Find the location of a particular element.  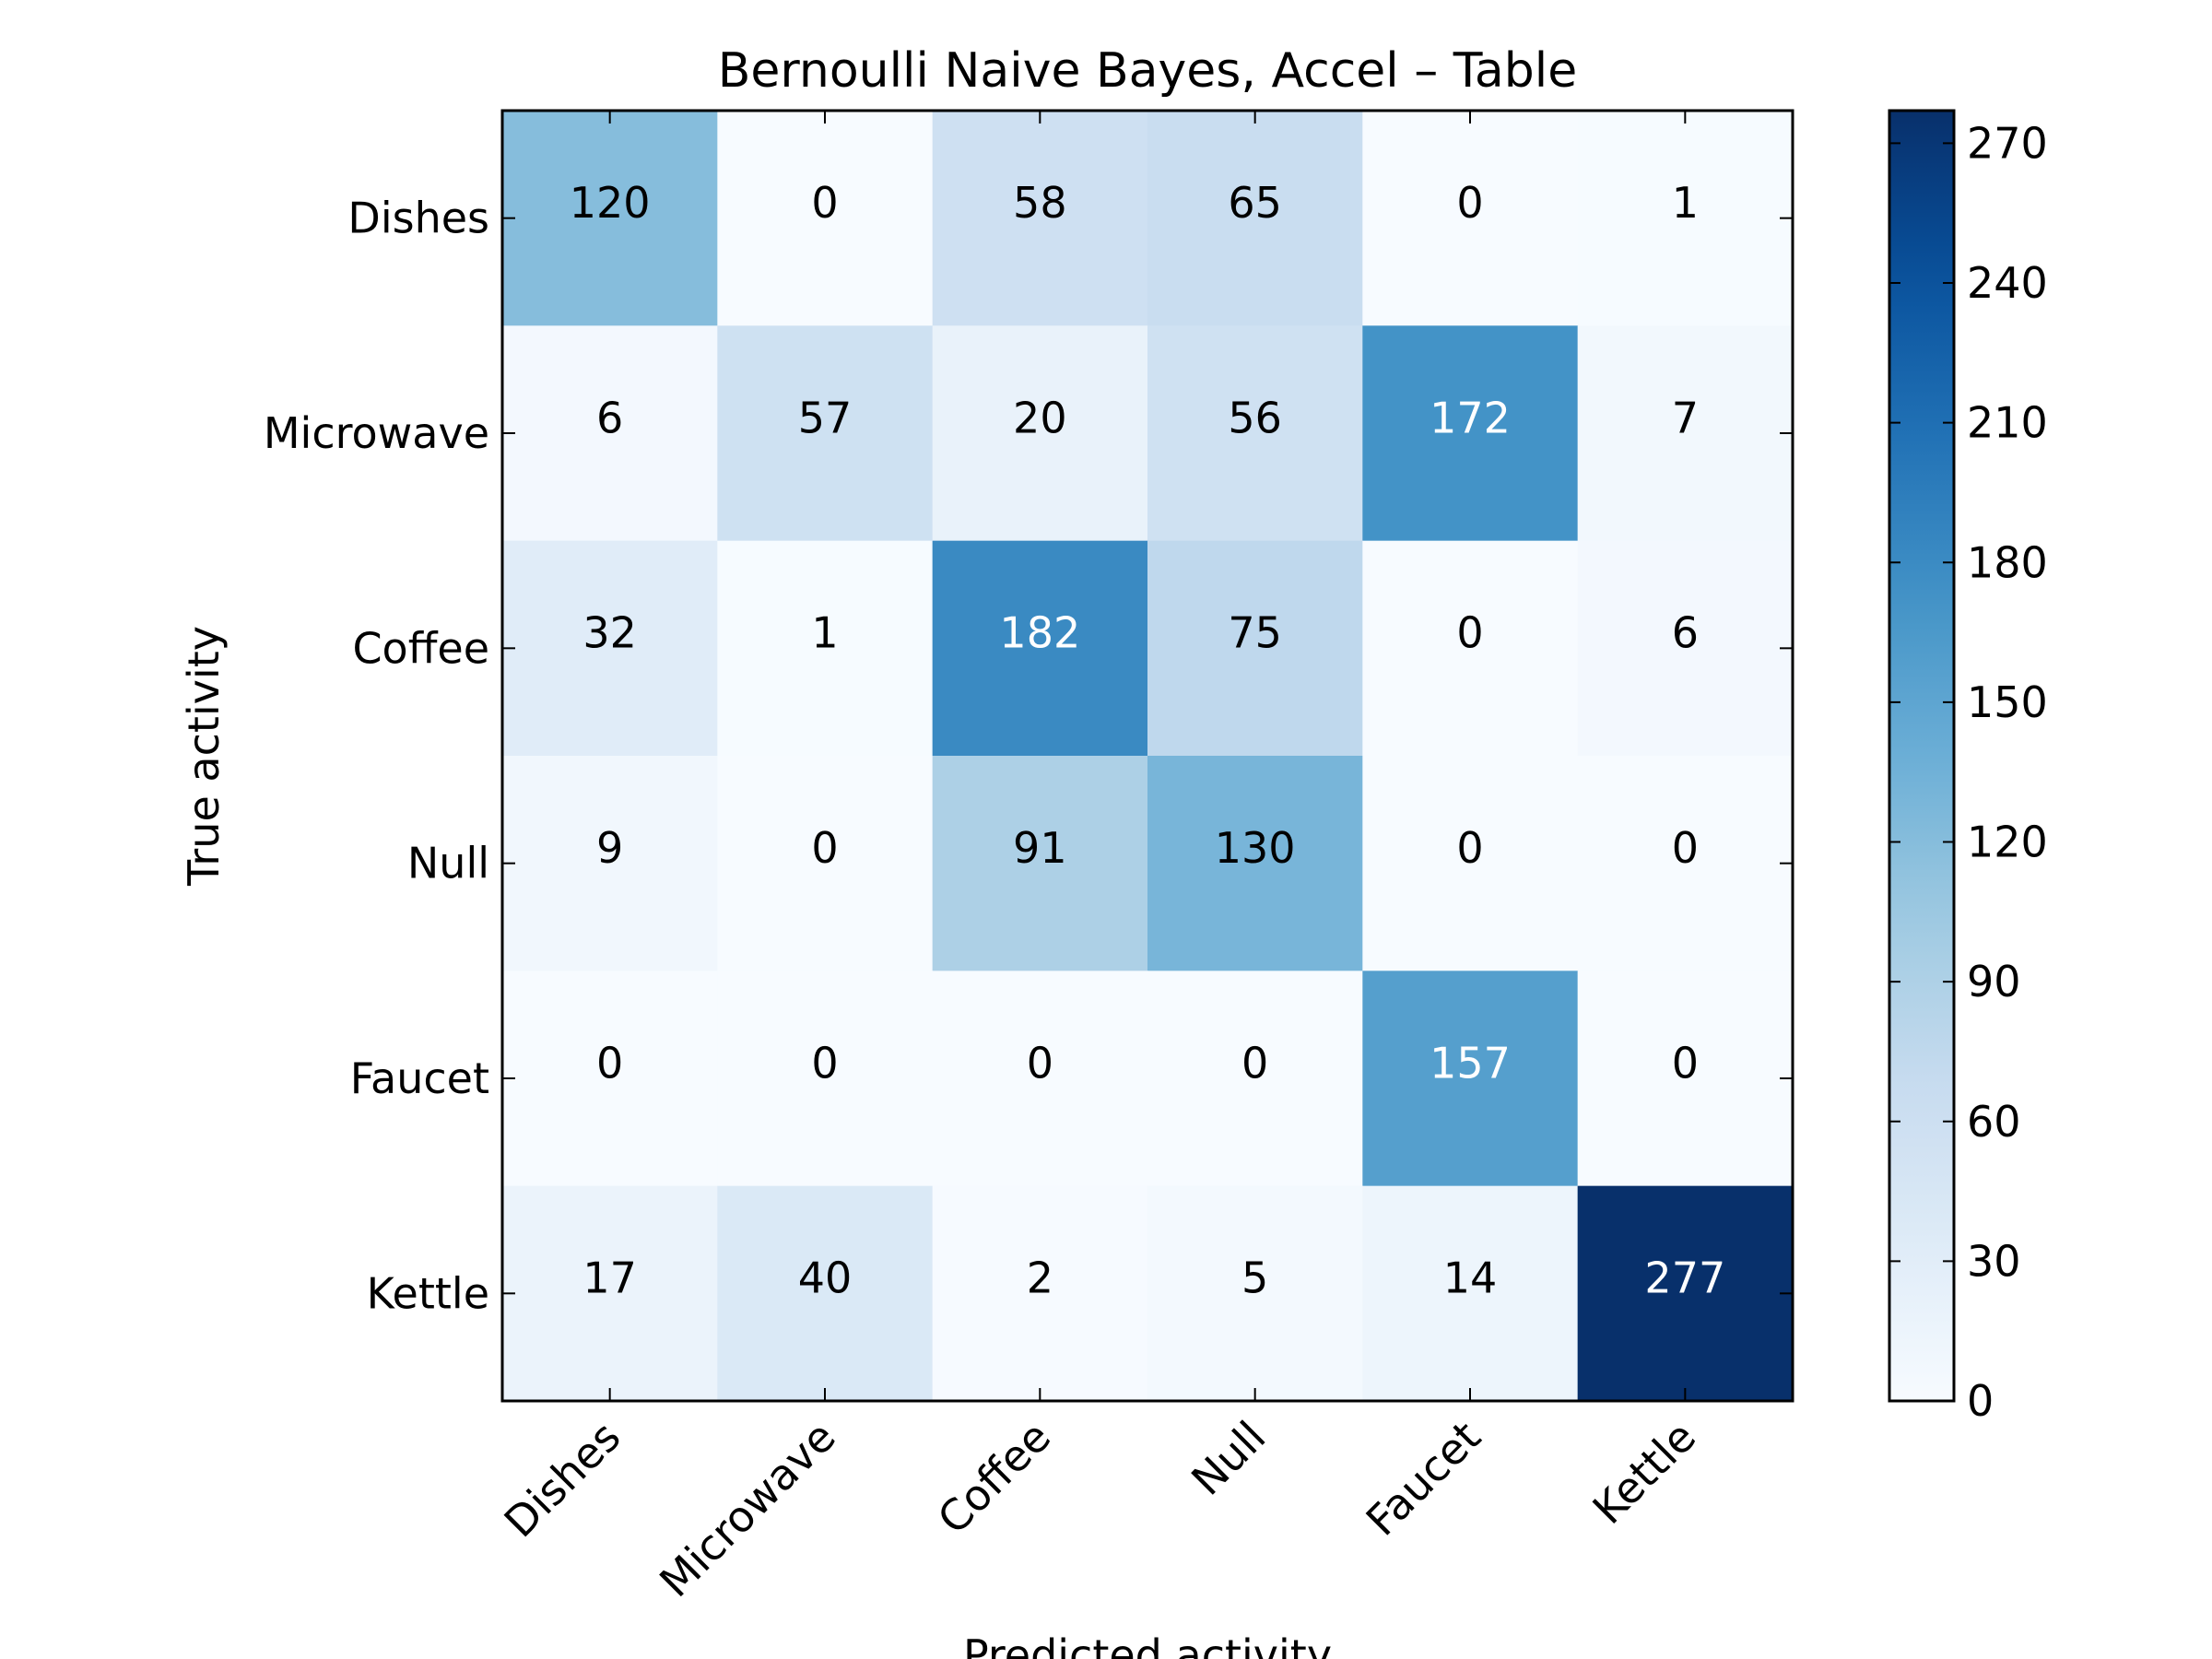

y-axis-tick-labels: Dishes Microwave Coffee Null Faucet Kettle is located at coordinates (376, 756).